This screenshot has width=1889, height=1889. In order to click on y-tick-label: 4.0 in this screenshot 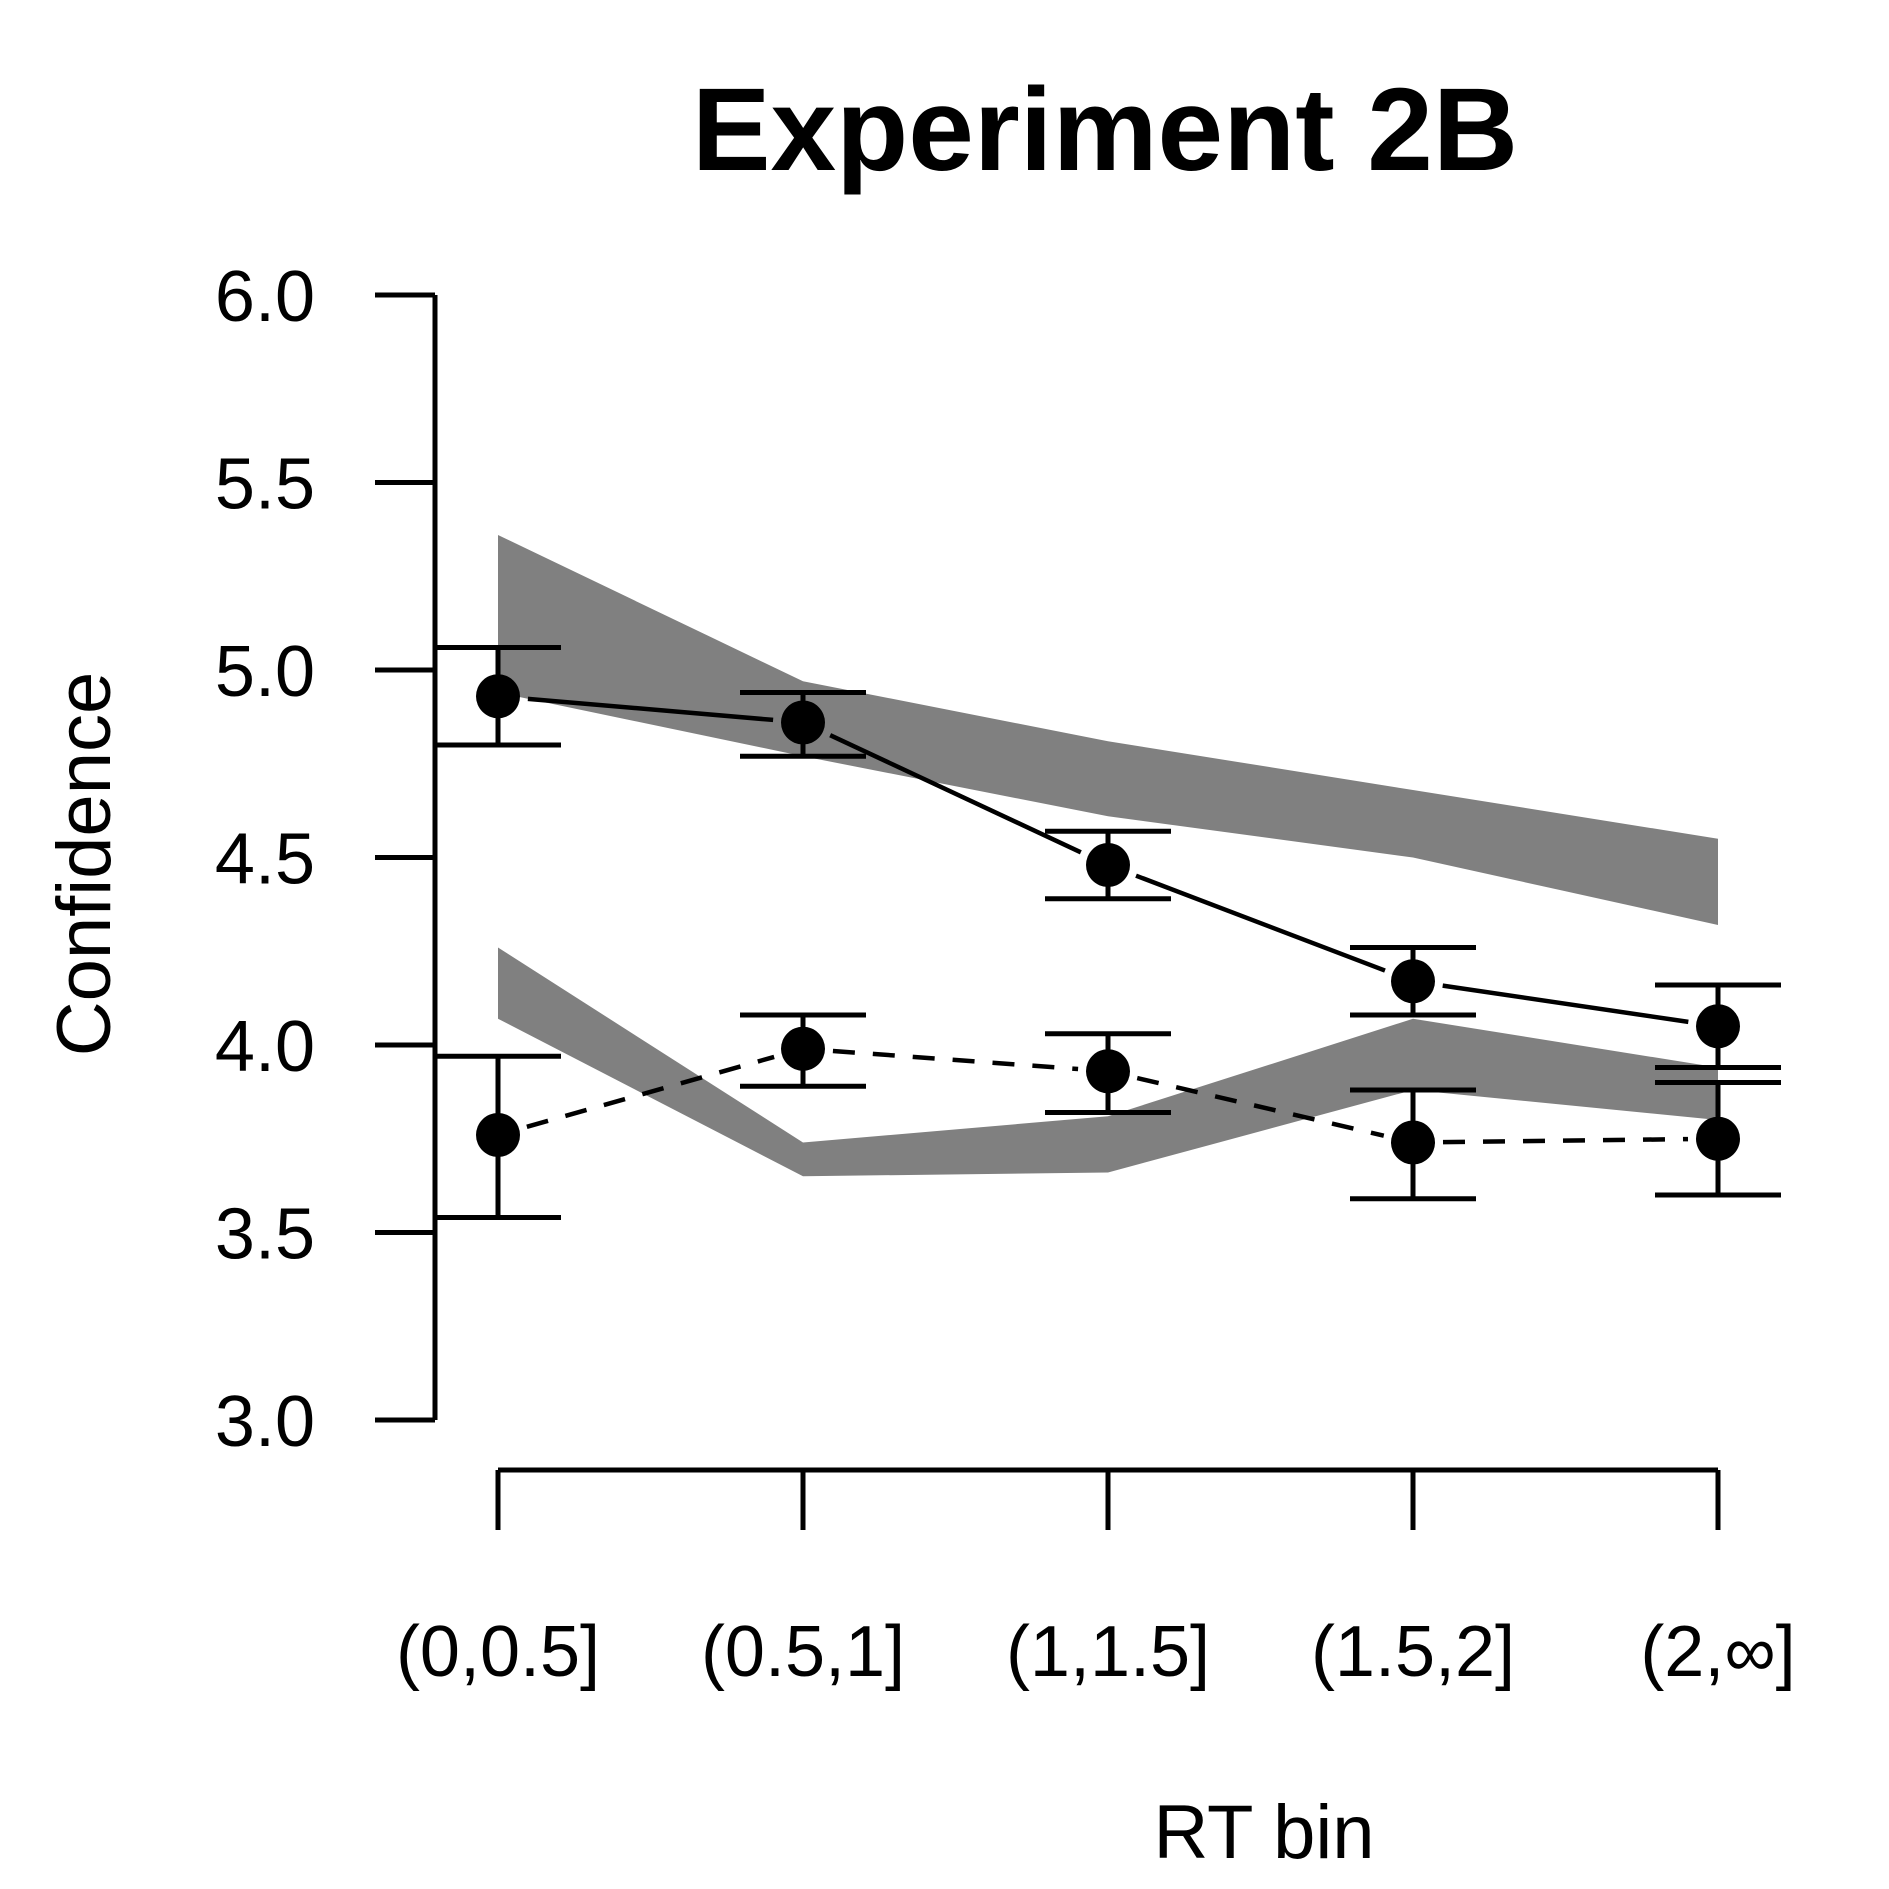, I will do `click(265, 1047)`.